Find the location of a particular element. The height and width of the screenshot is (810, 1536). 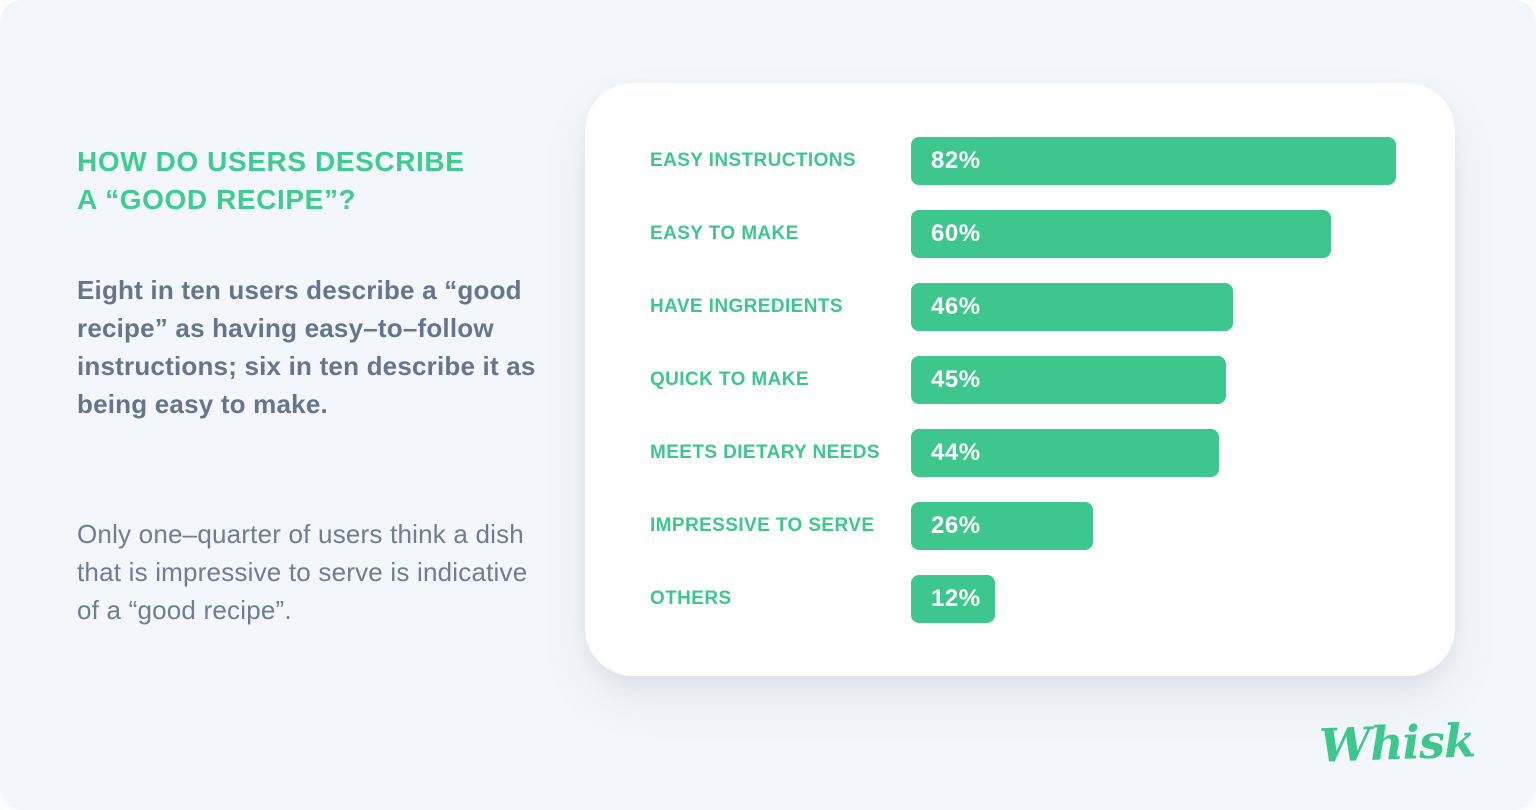

bar-value-label: 46% is located at coordinates (956, 306).